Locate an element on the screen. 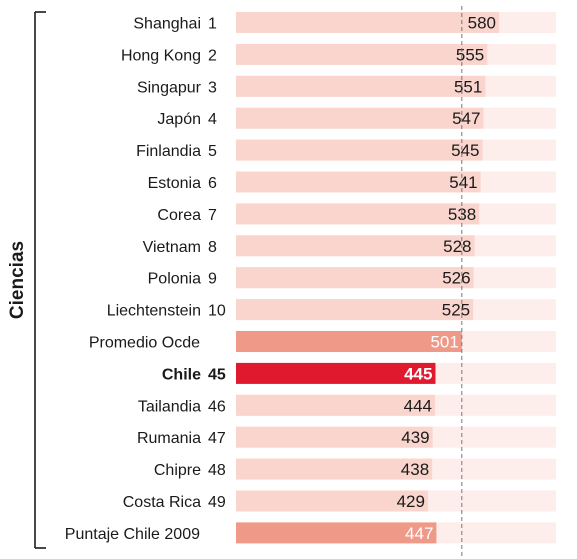 This screenshot has width=577, height=559. rank-label: 8 is located at coordinates (212, 247).